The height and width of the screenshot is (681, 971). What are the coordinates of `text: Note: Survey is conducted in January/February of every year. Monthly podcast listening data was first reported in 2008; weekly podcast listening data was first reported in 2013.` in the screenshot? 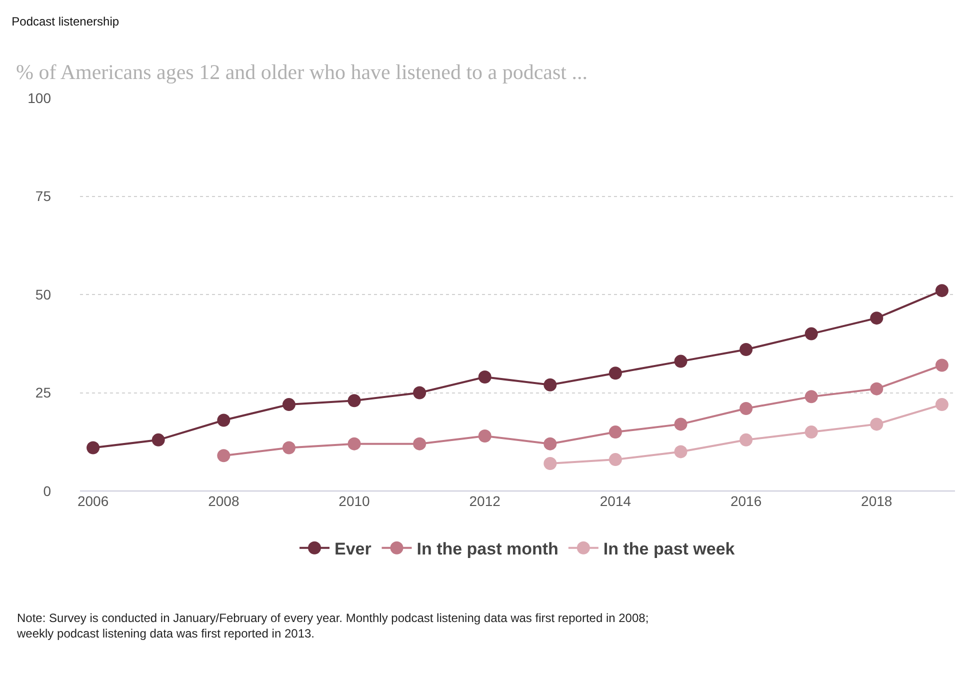 It's located at (332, 626).